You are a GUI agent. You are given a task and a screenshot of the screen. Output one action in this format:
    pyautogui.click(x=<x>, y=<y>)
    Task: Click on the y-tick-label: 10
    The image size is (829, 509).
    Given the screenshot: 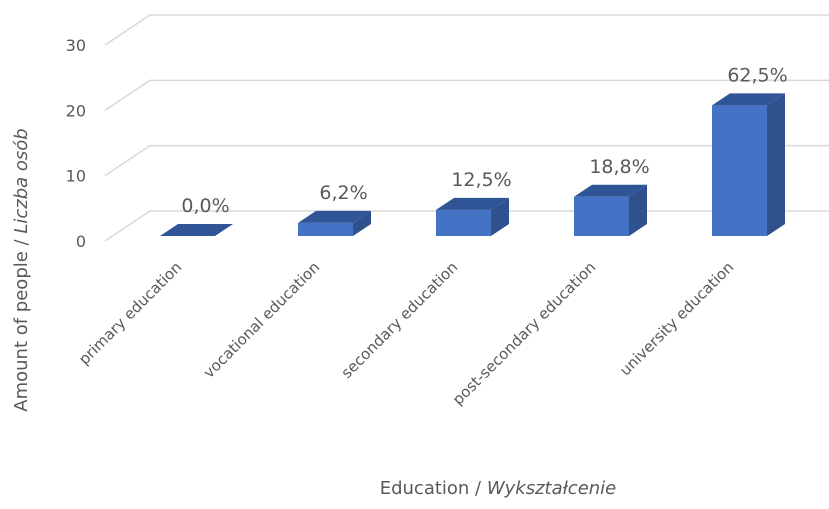 What is the action you would take?
    pyautogui.click(x=76, y=176)
    